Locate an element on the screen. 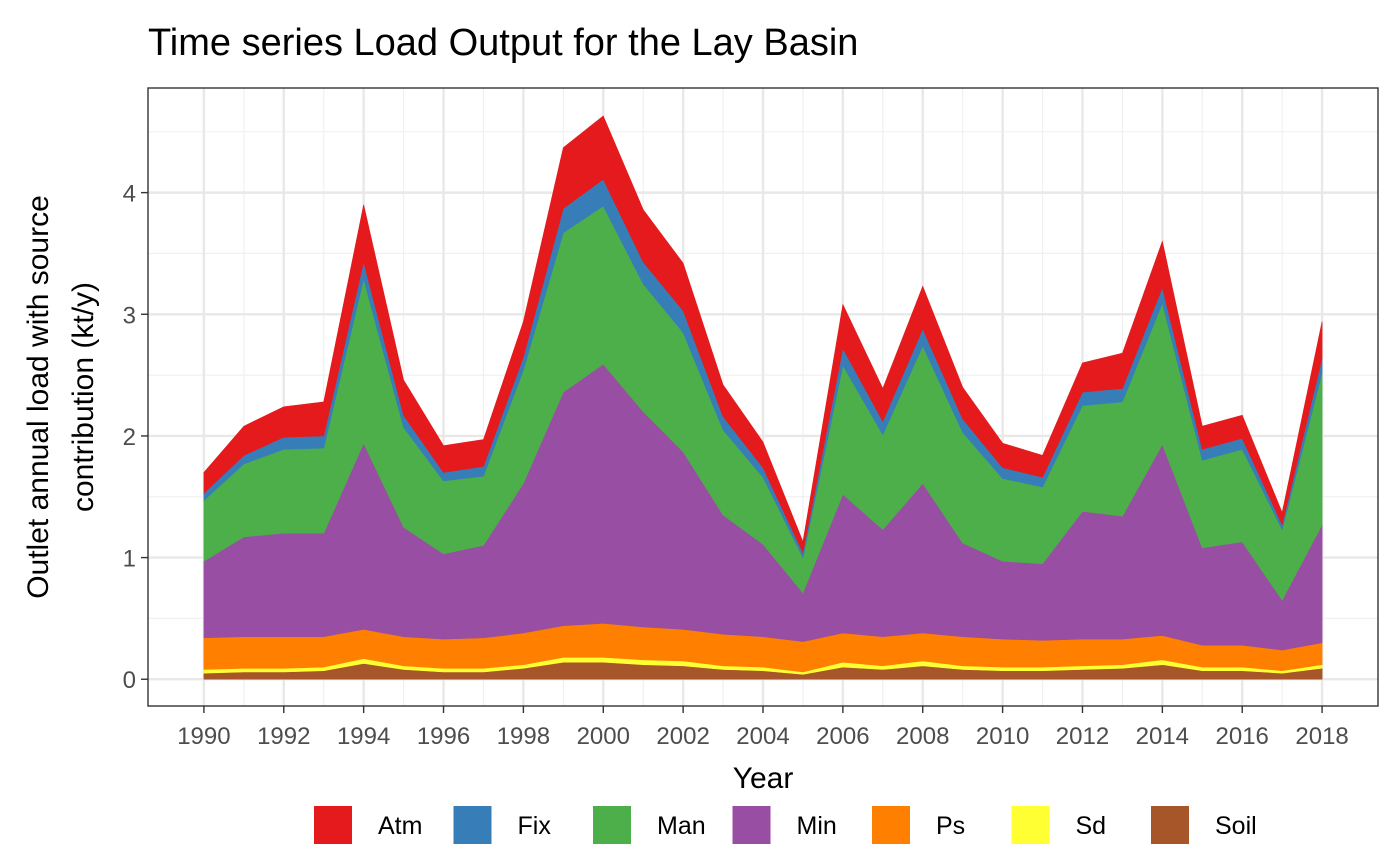  legend-item-atm: Atm is located at coordinates (368, 825).